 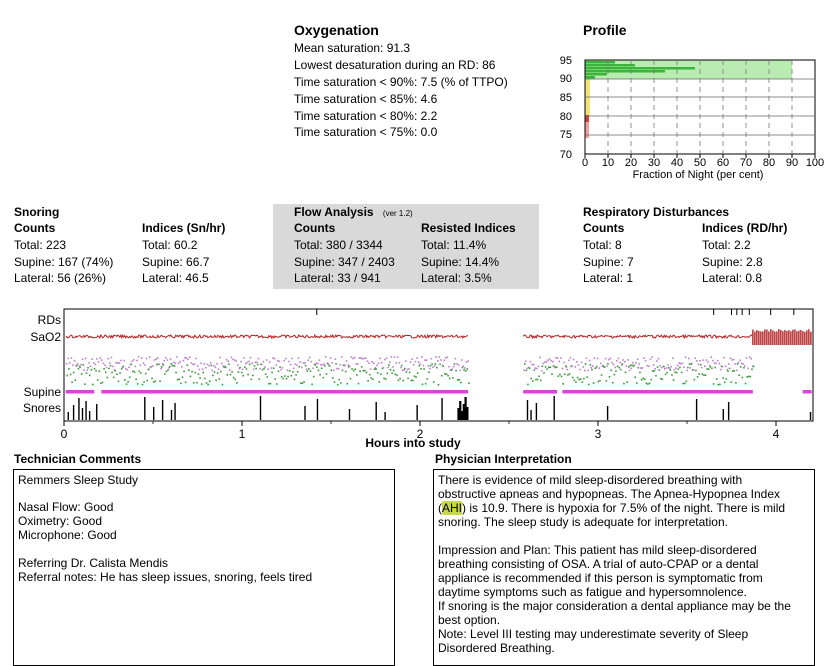 What do you see at coordinates (746, 163) in the screenshot?
I see `profile-xtick: 70` at bounding box center [746, 163].